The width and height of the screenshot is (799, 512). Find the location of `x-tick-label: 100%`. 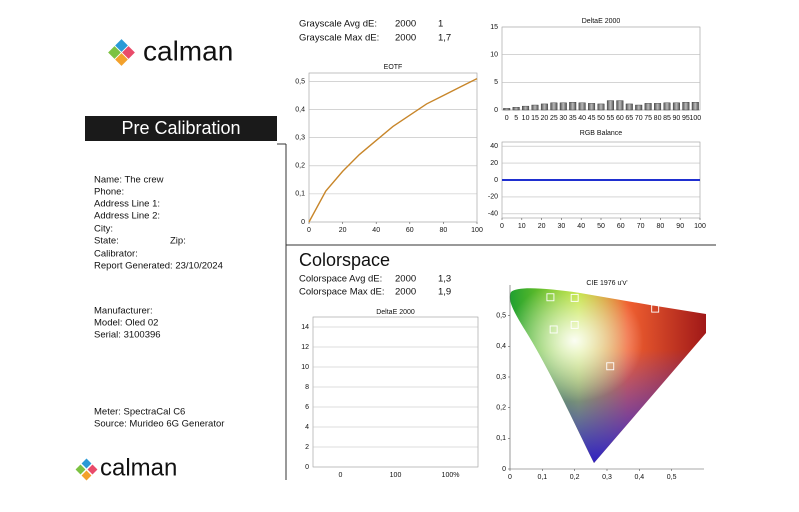

x-tick-label: 100% is located at coordinates (451, 475).